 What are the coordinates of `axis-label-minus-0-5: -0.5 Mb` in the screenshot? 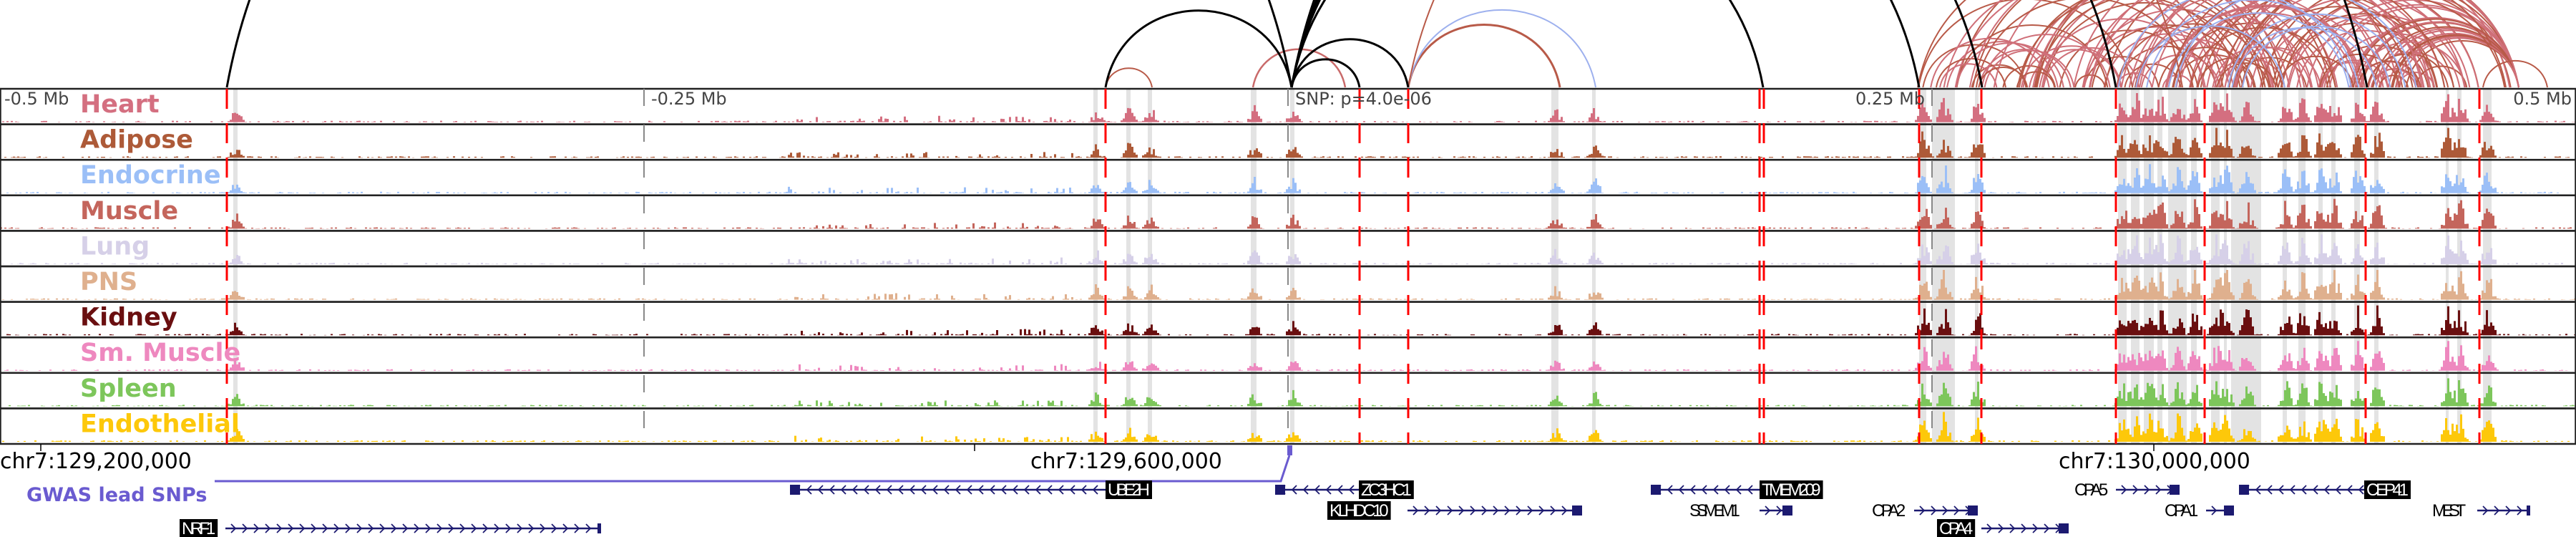 It's located at (36, 99).